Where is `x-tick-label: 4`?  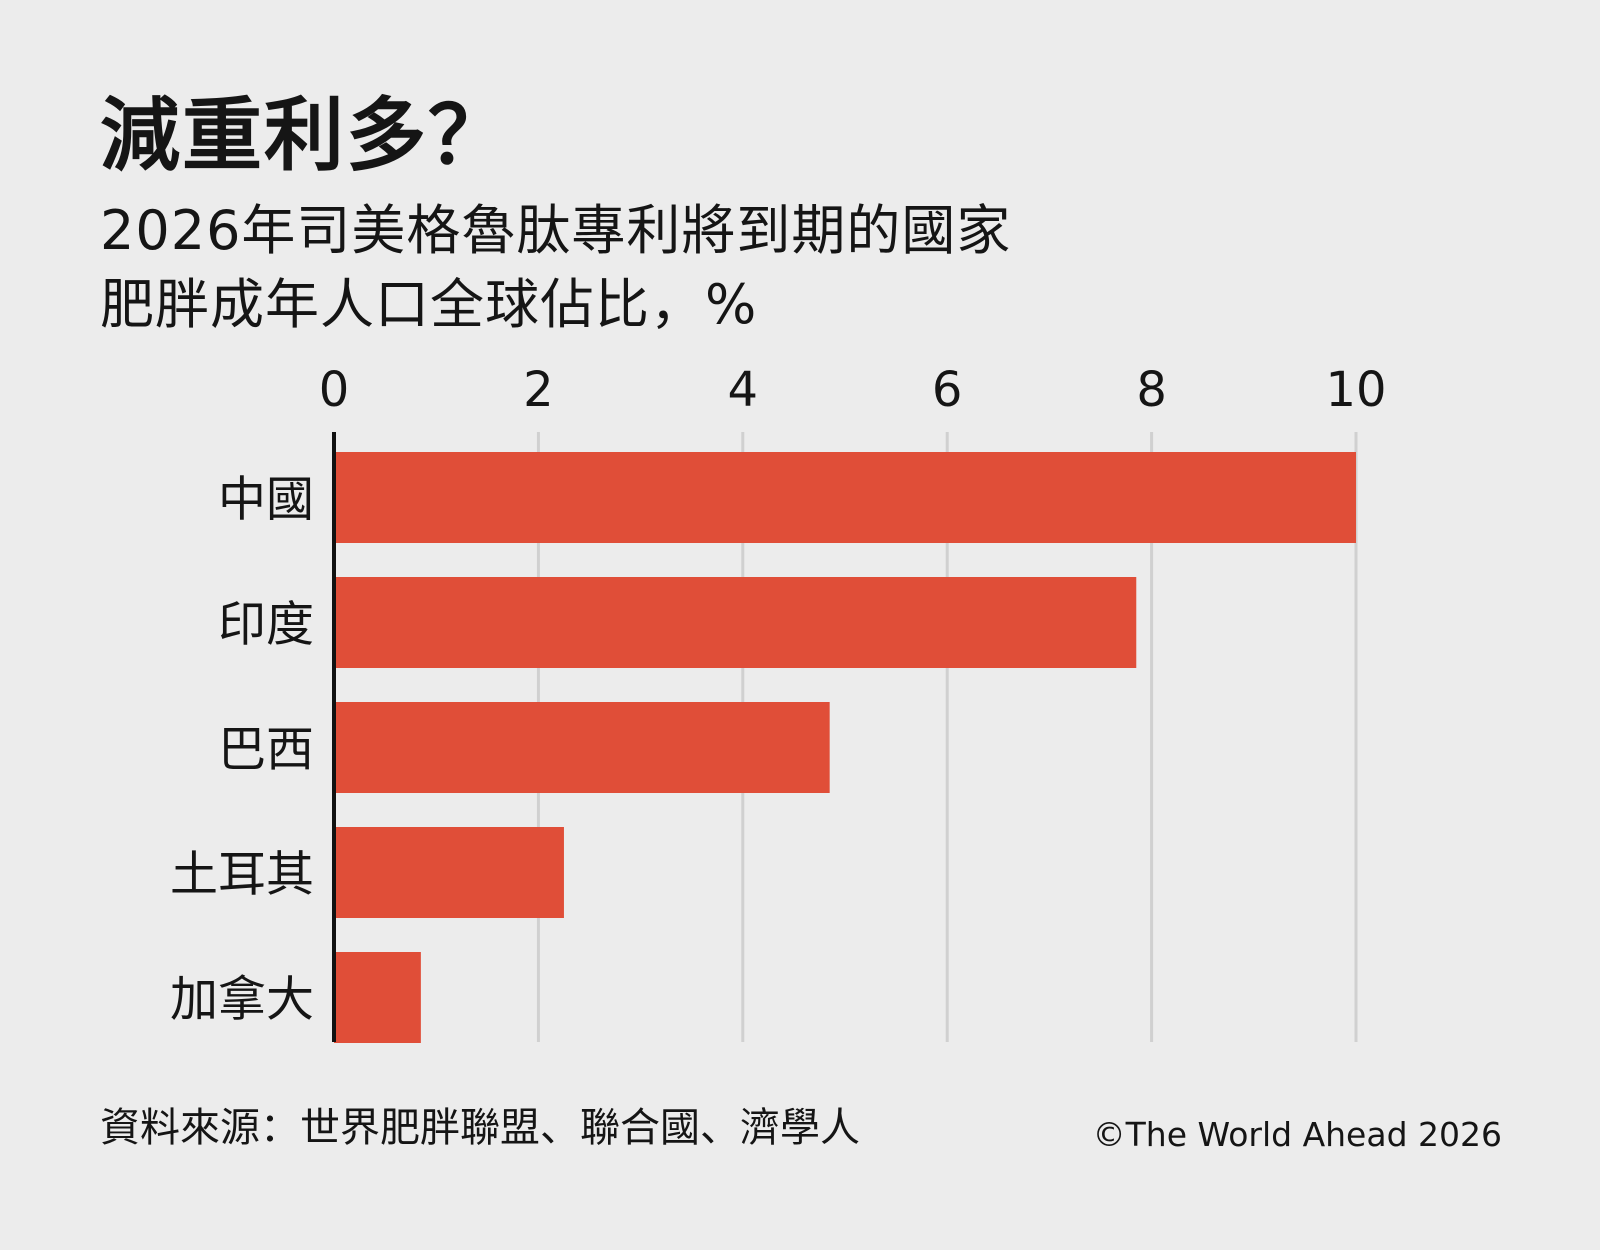 x-tick-label: 4 is located at coordinates (743, 390).